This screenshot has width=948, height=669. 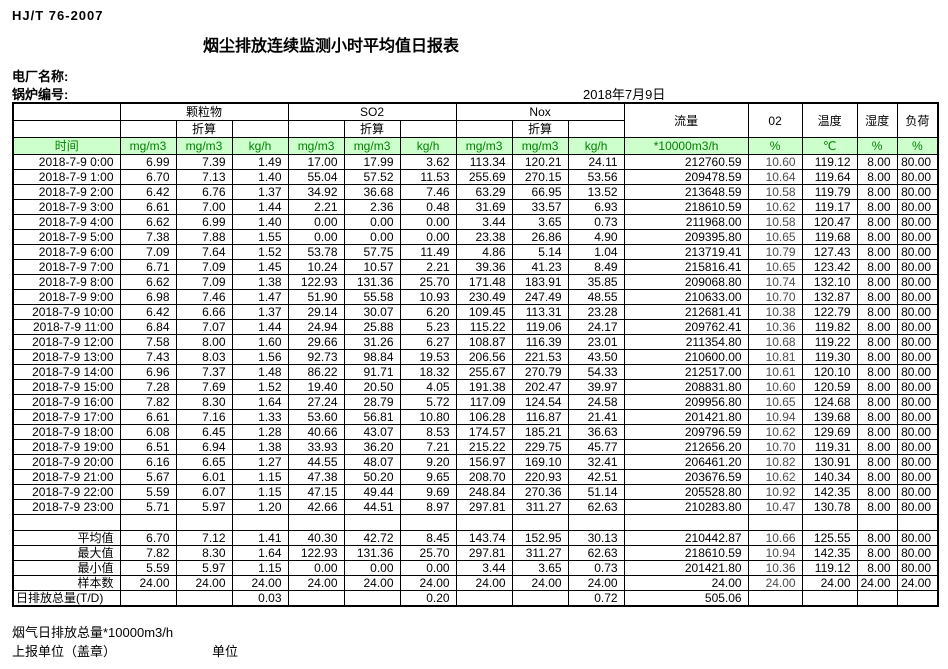 I want to click on unit-flow: *10000m3/h, so click(x=686, y=146).